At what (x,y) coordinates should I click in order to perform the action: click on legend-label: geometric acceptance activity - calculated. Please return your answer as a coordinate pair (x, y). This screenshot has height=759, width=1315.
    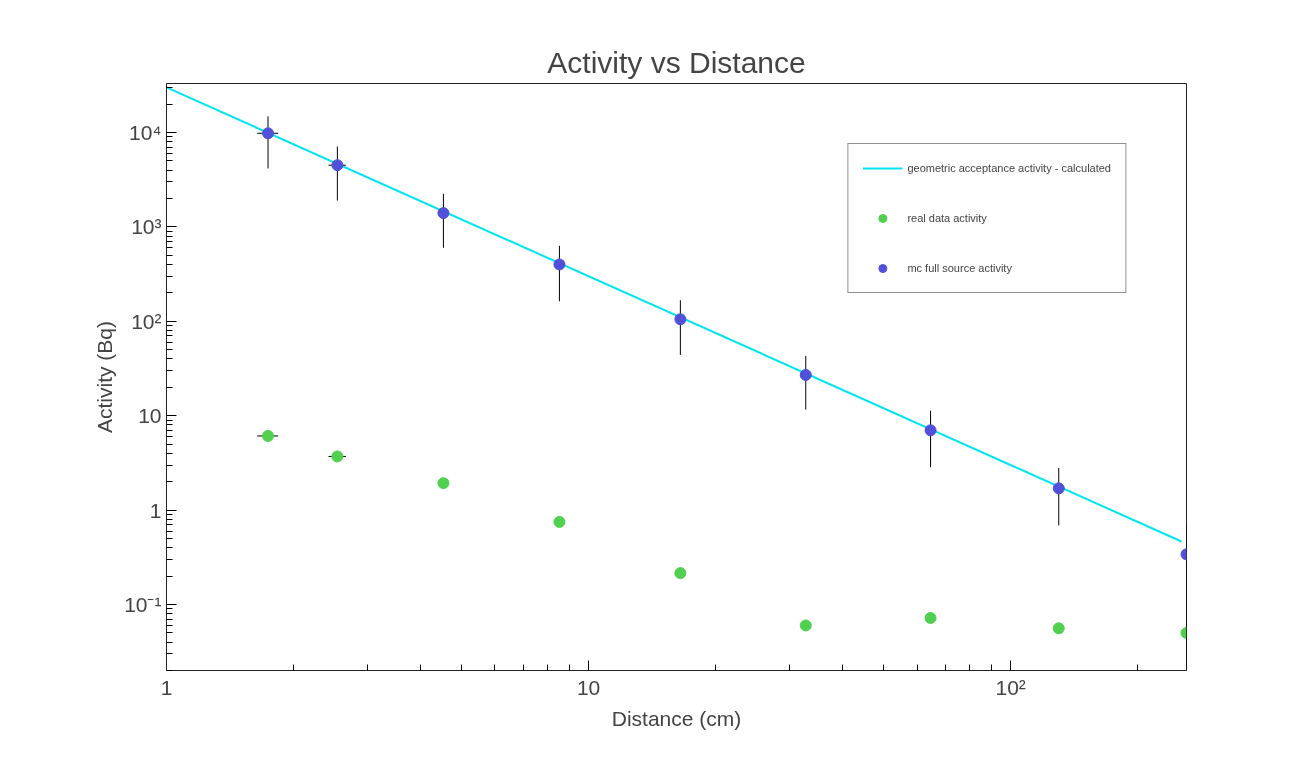
    Looking at the image, I should click on (1009, 168).